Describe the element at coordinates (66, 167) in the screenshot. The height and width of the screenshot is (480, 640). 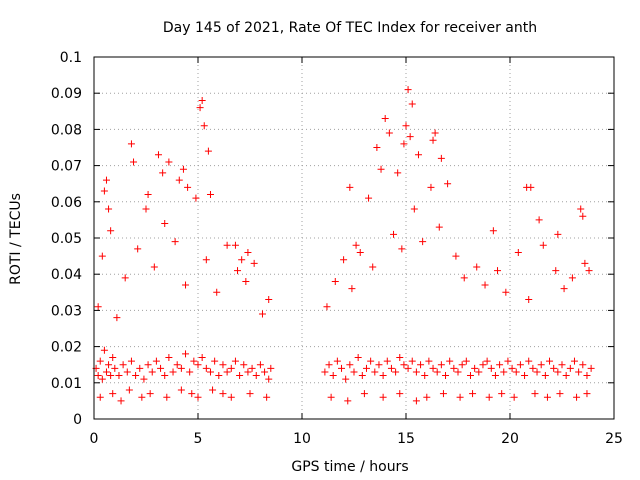
I see `y-tick-label: 0.07` at that location.